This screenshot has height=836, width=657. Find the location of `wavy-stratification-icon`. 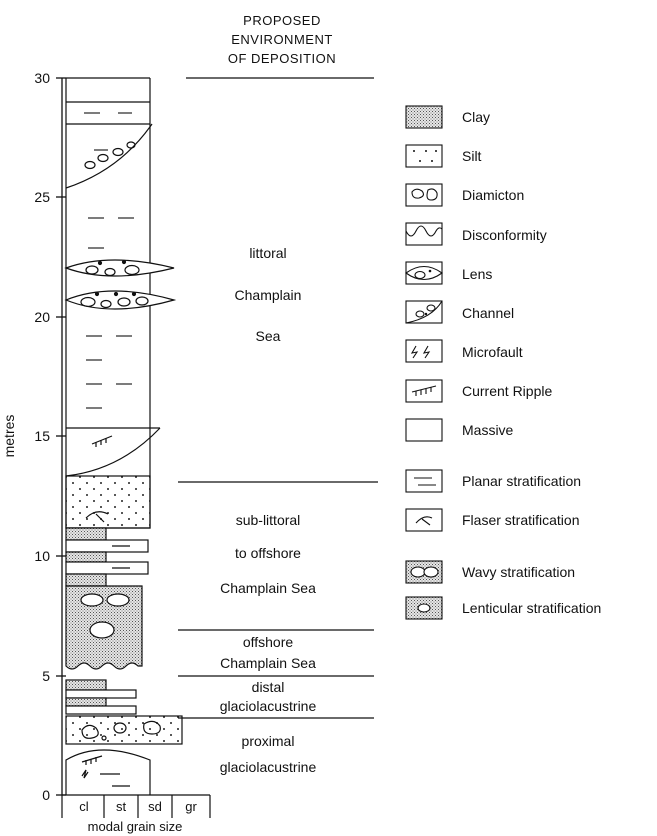

wavy-stratification-icon is located at coordinates (424, 572).